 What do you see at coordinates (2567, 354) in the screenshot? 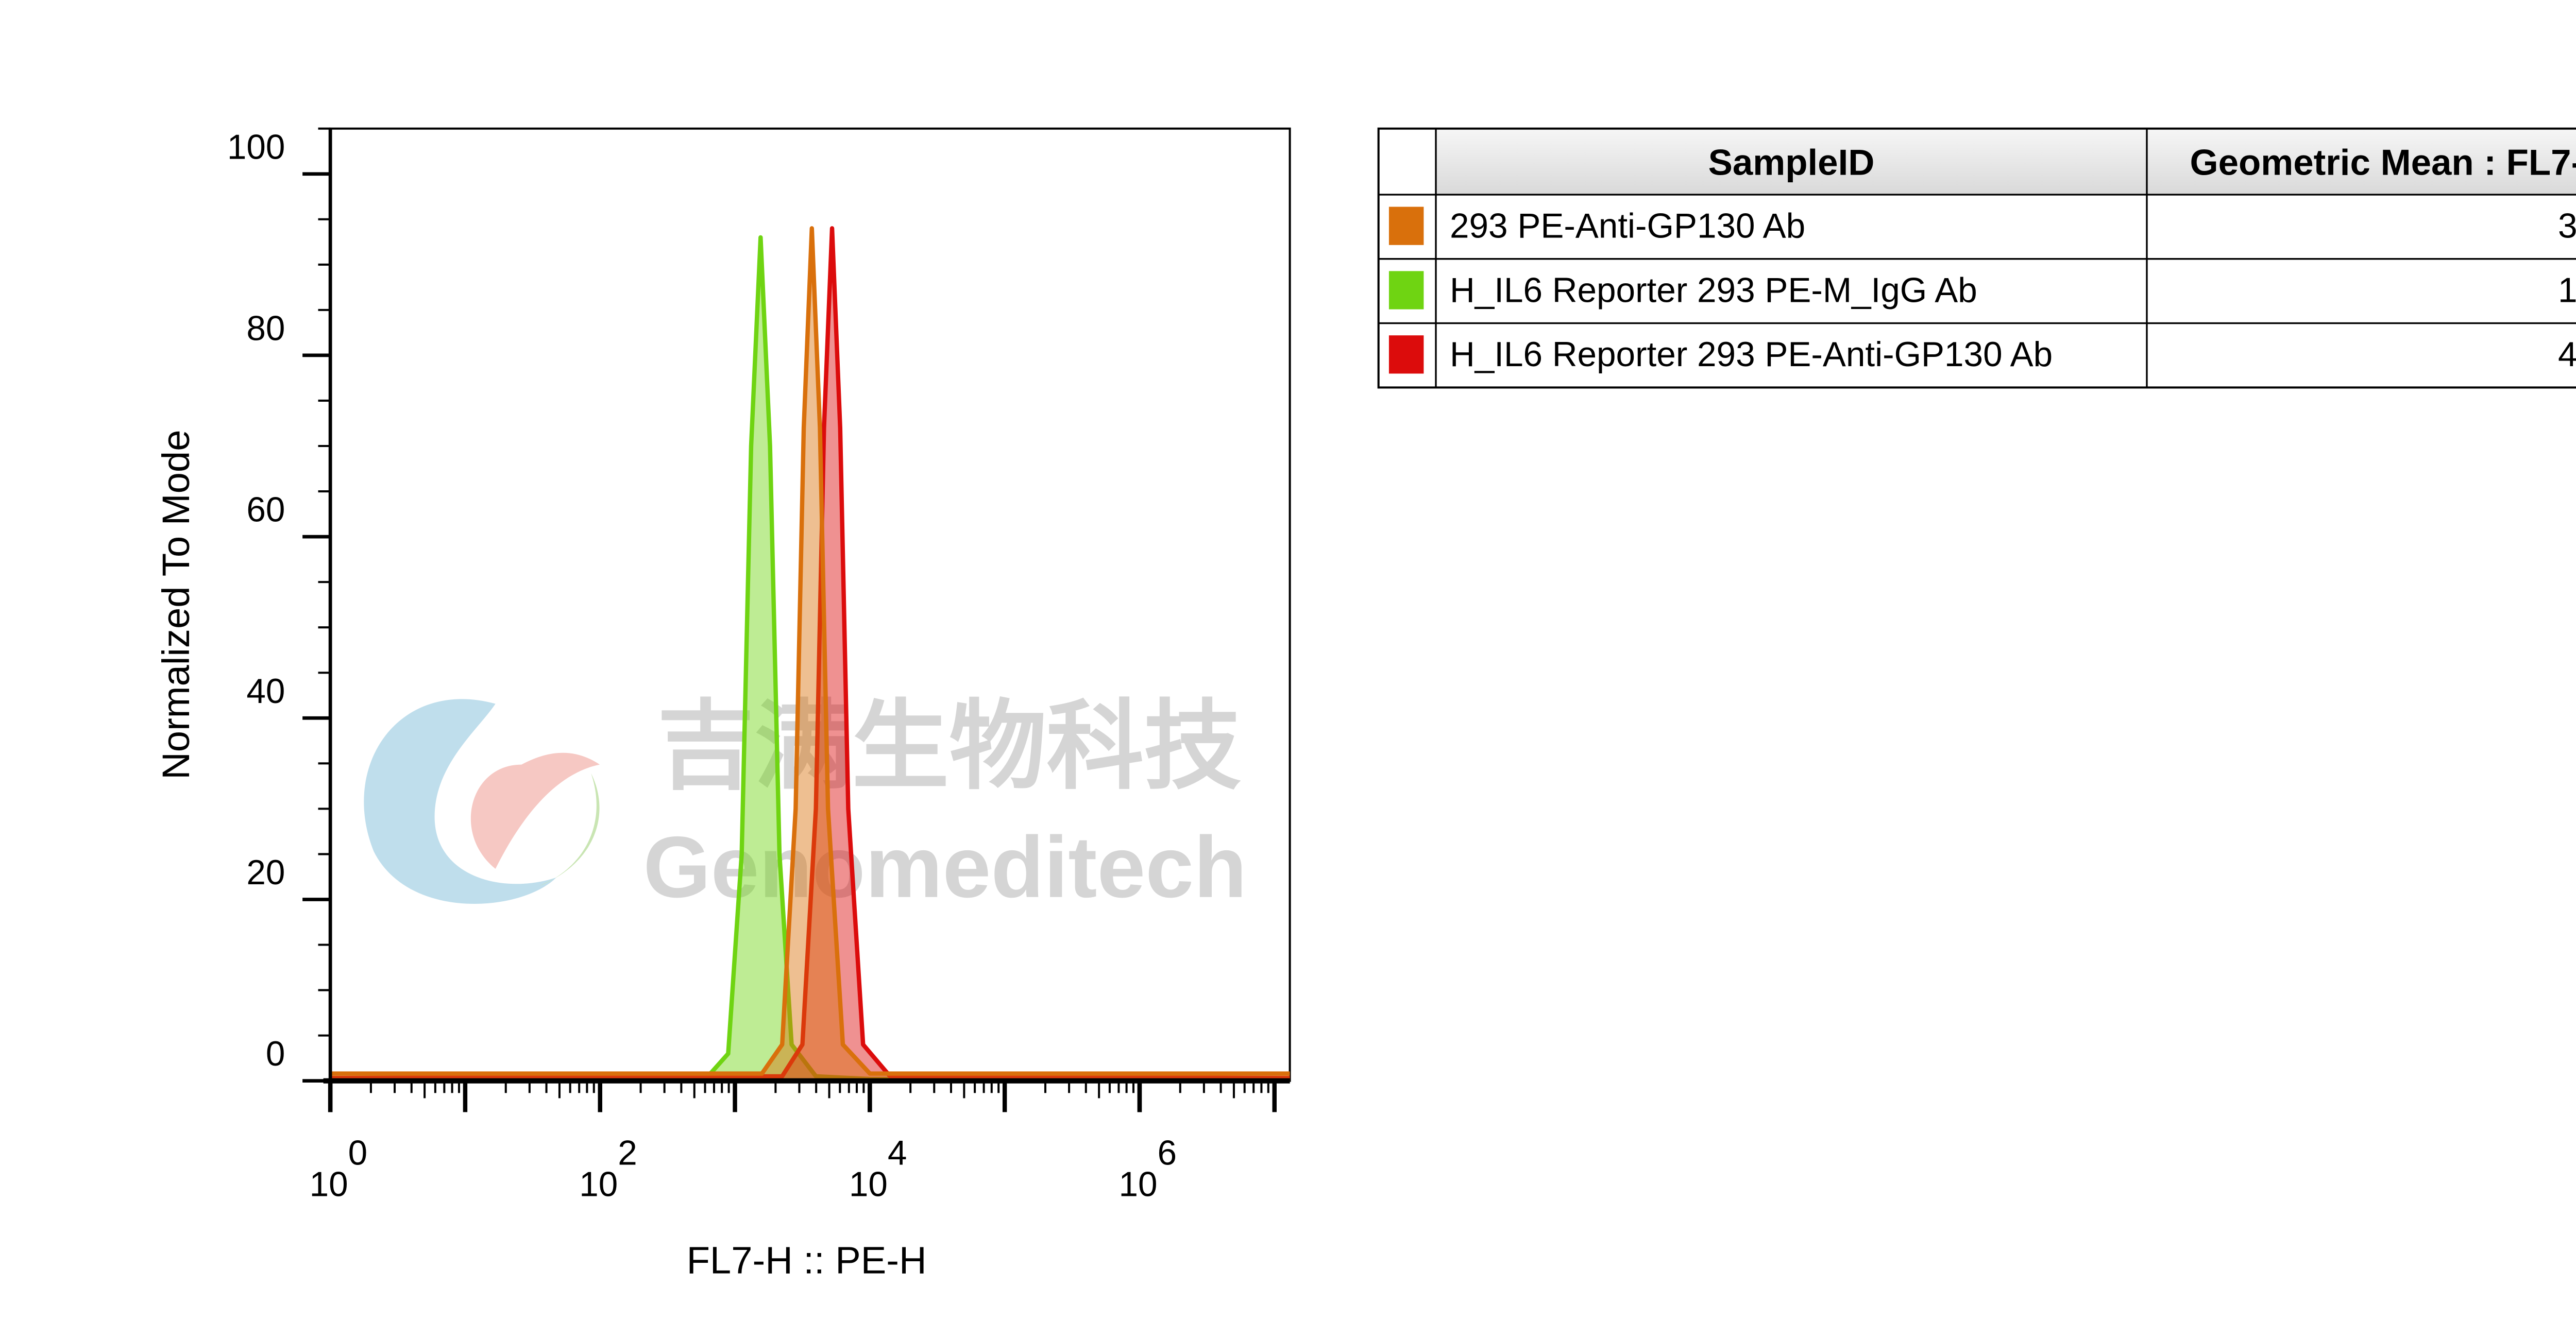
I see `geometric-mean: 4695` at bounding box center [2567, 354].